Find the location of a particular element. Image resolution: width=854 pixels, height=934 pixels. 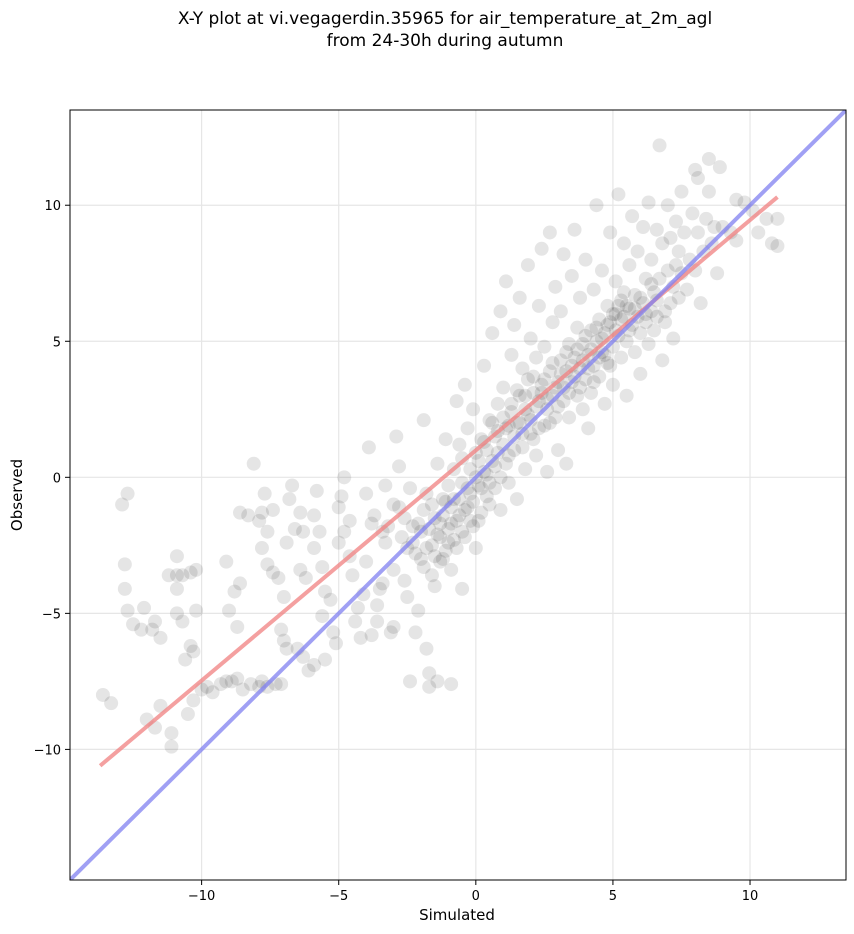

y-tick-label: 0 is located at coordinates (57, 478).